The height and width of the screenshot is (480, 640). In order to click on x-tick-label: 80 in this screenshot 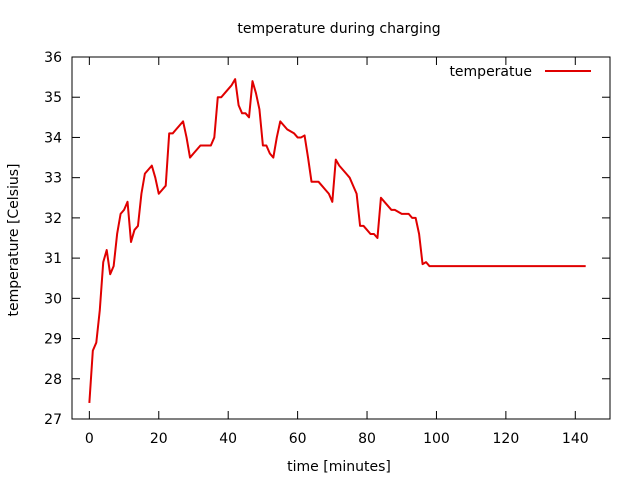, I will do `click(367, 439)`.